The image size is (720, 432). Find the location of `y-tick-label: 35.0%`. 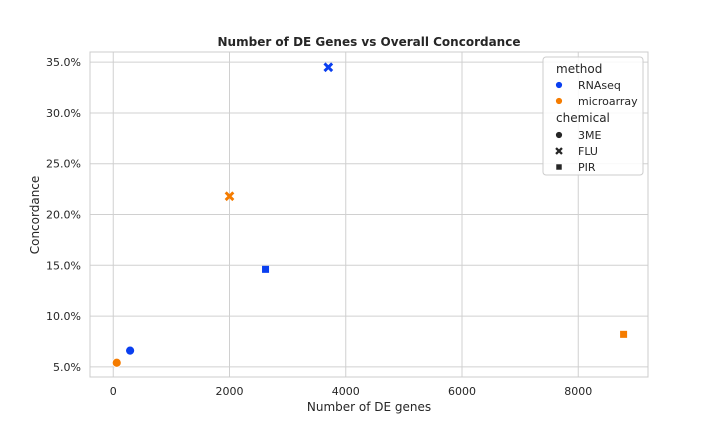

y-tick-label: 35.0% is located at coordinates (63, 62).